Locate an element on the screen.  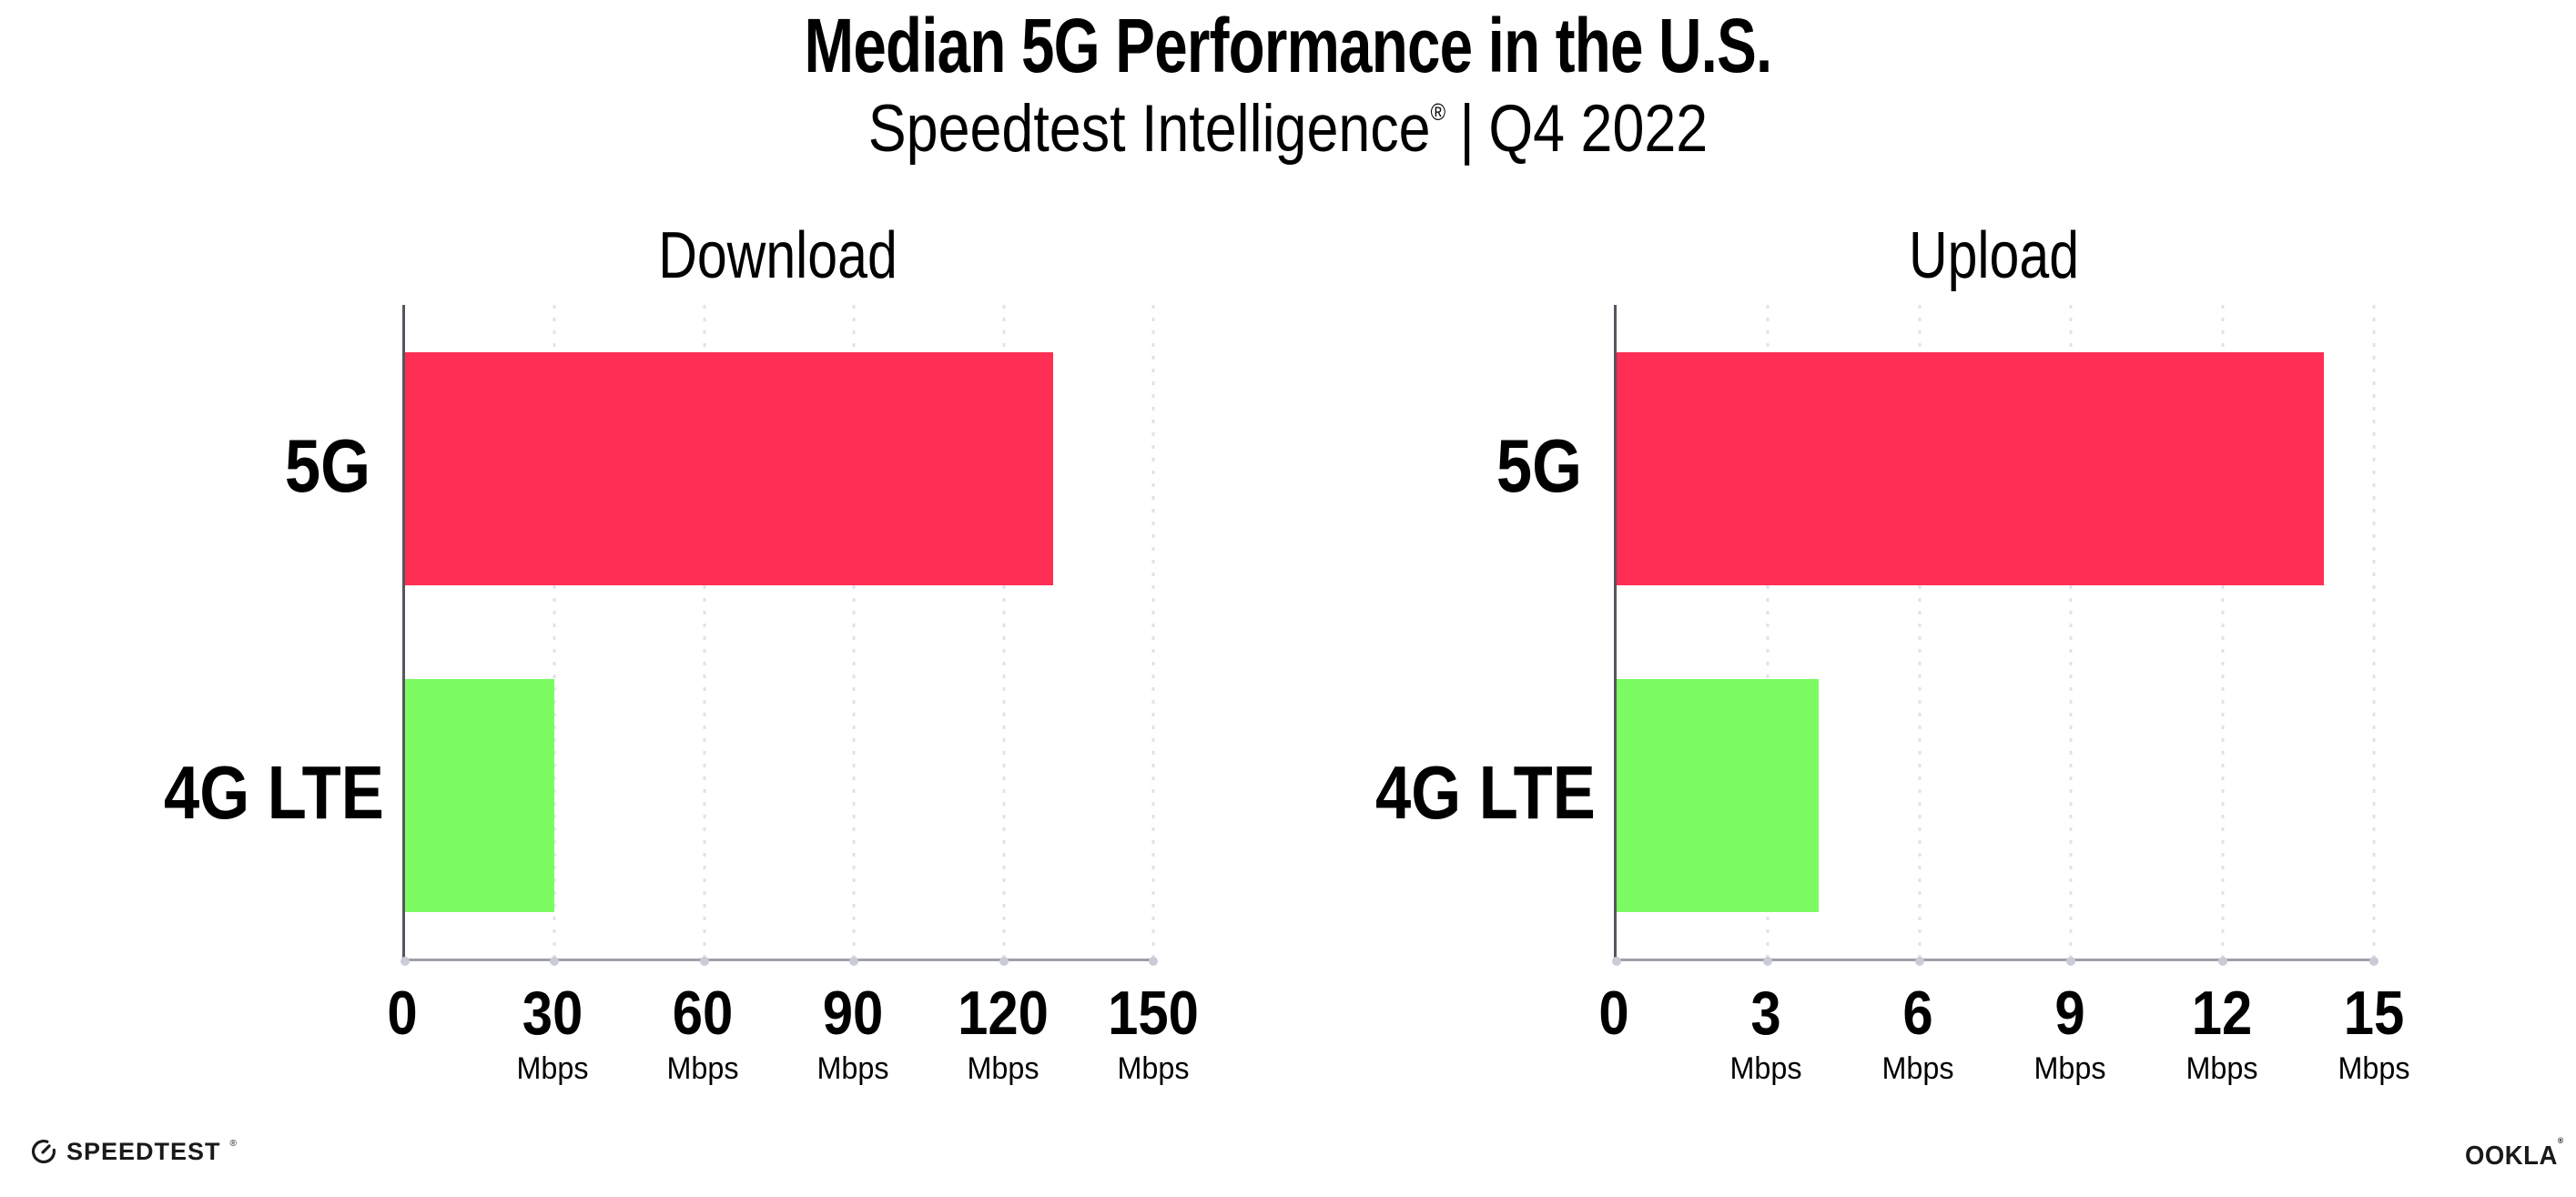
tick-value: 120 is located at coordinates (1003, 1014).